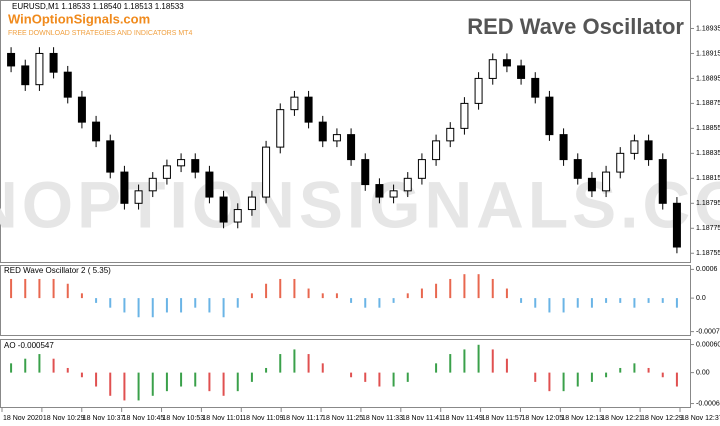 This screenshot has height=426, width=720. What do you see at coordinates (382, 418) in the screenshot?
I see `x-tick-label: 18 Nov 11:33` at bounding box center [382, 418].